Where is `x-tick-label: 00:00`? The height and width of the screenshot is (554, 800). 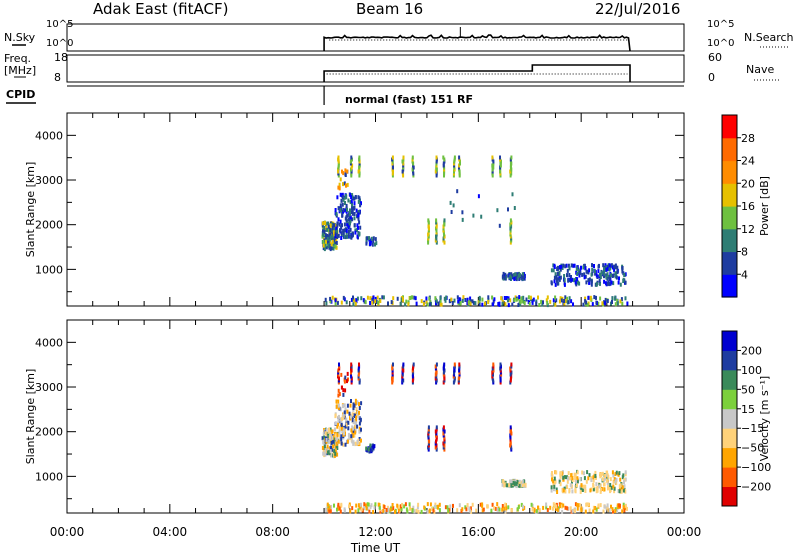 x-tick-label: 00:00 is located at coordinates (684, 532).